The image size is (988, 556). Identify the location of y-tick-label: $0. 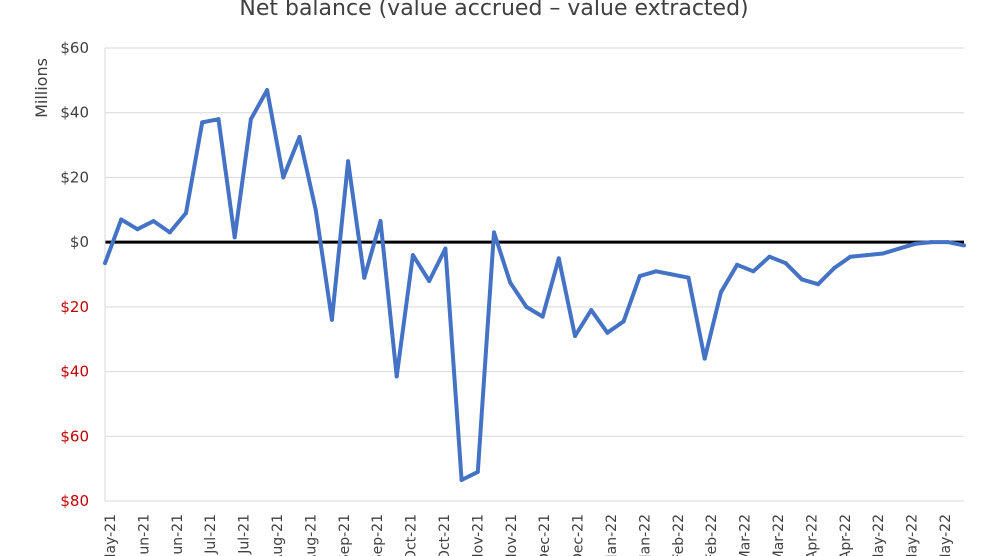
(79, 242).